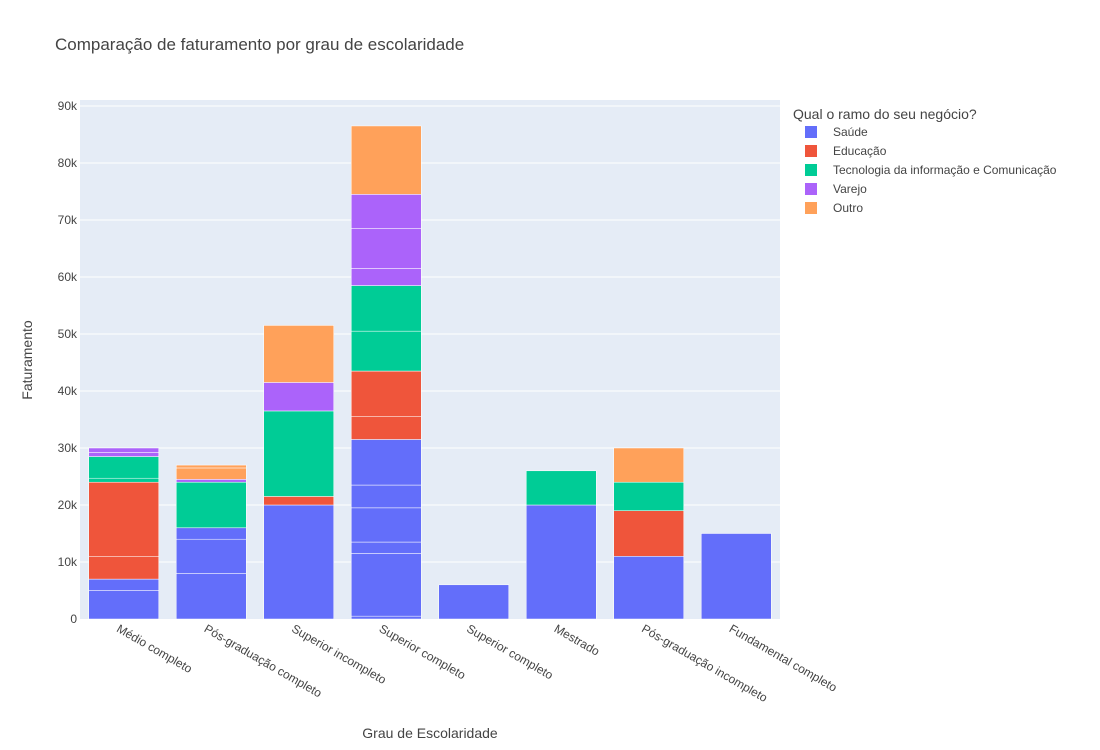  I want to click on legend-title: Qual o ramo do seu negócio?, so click(885, 114).